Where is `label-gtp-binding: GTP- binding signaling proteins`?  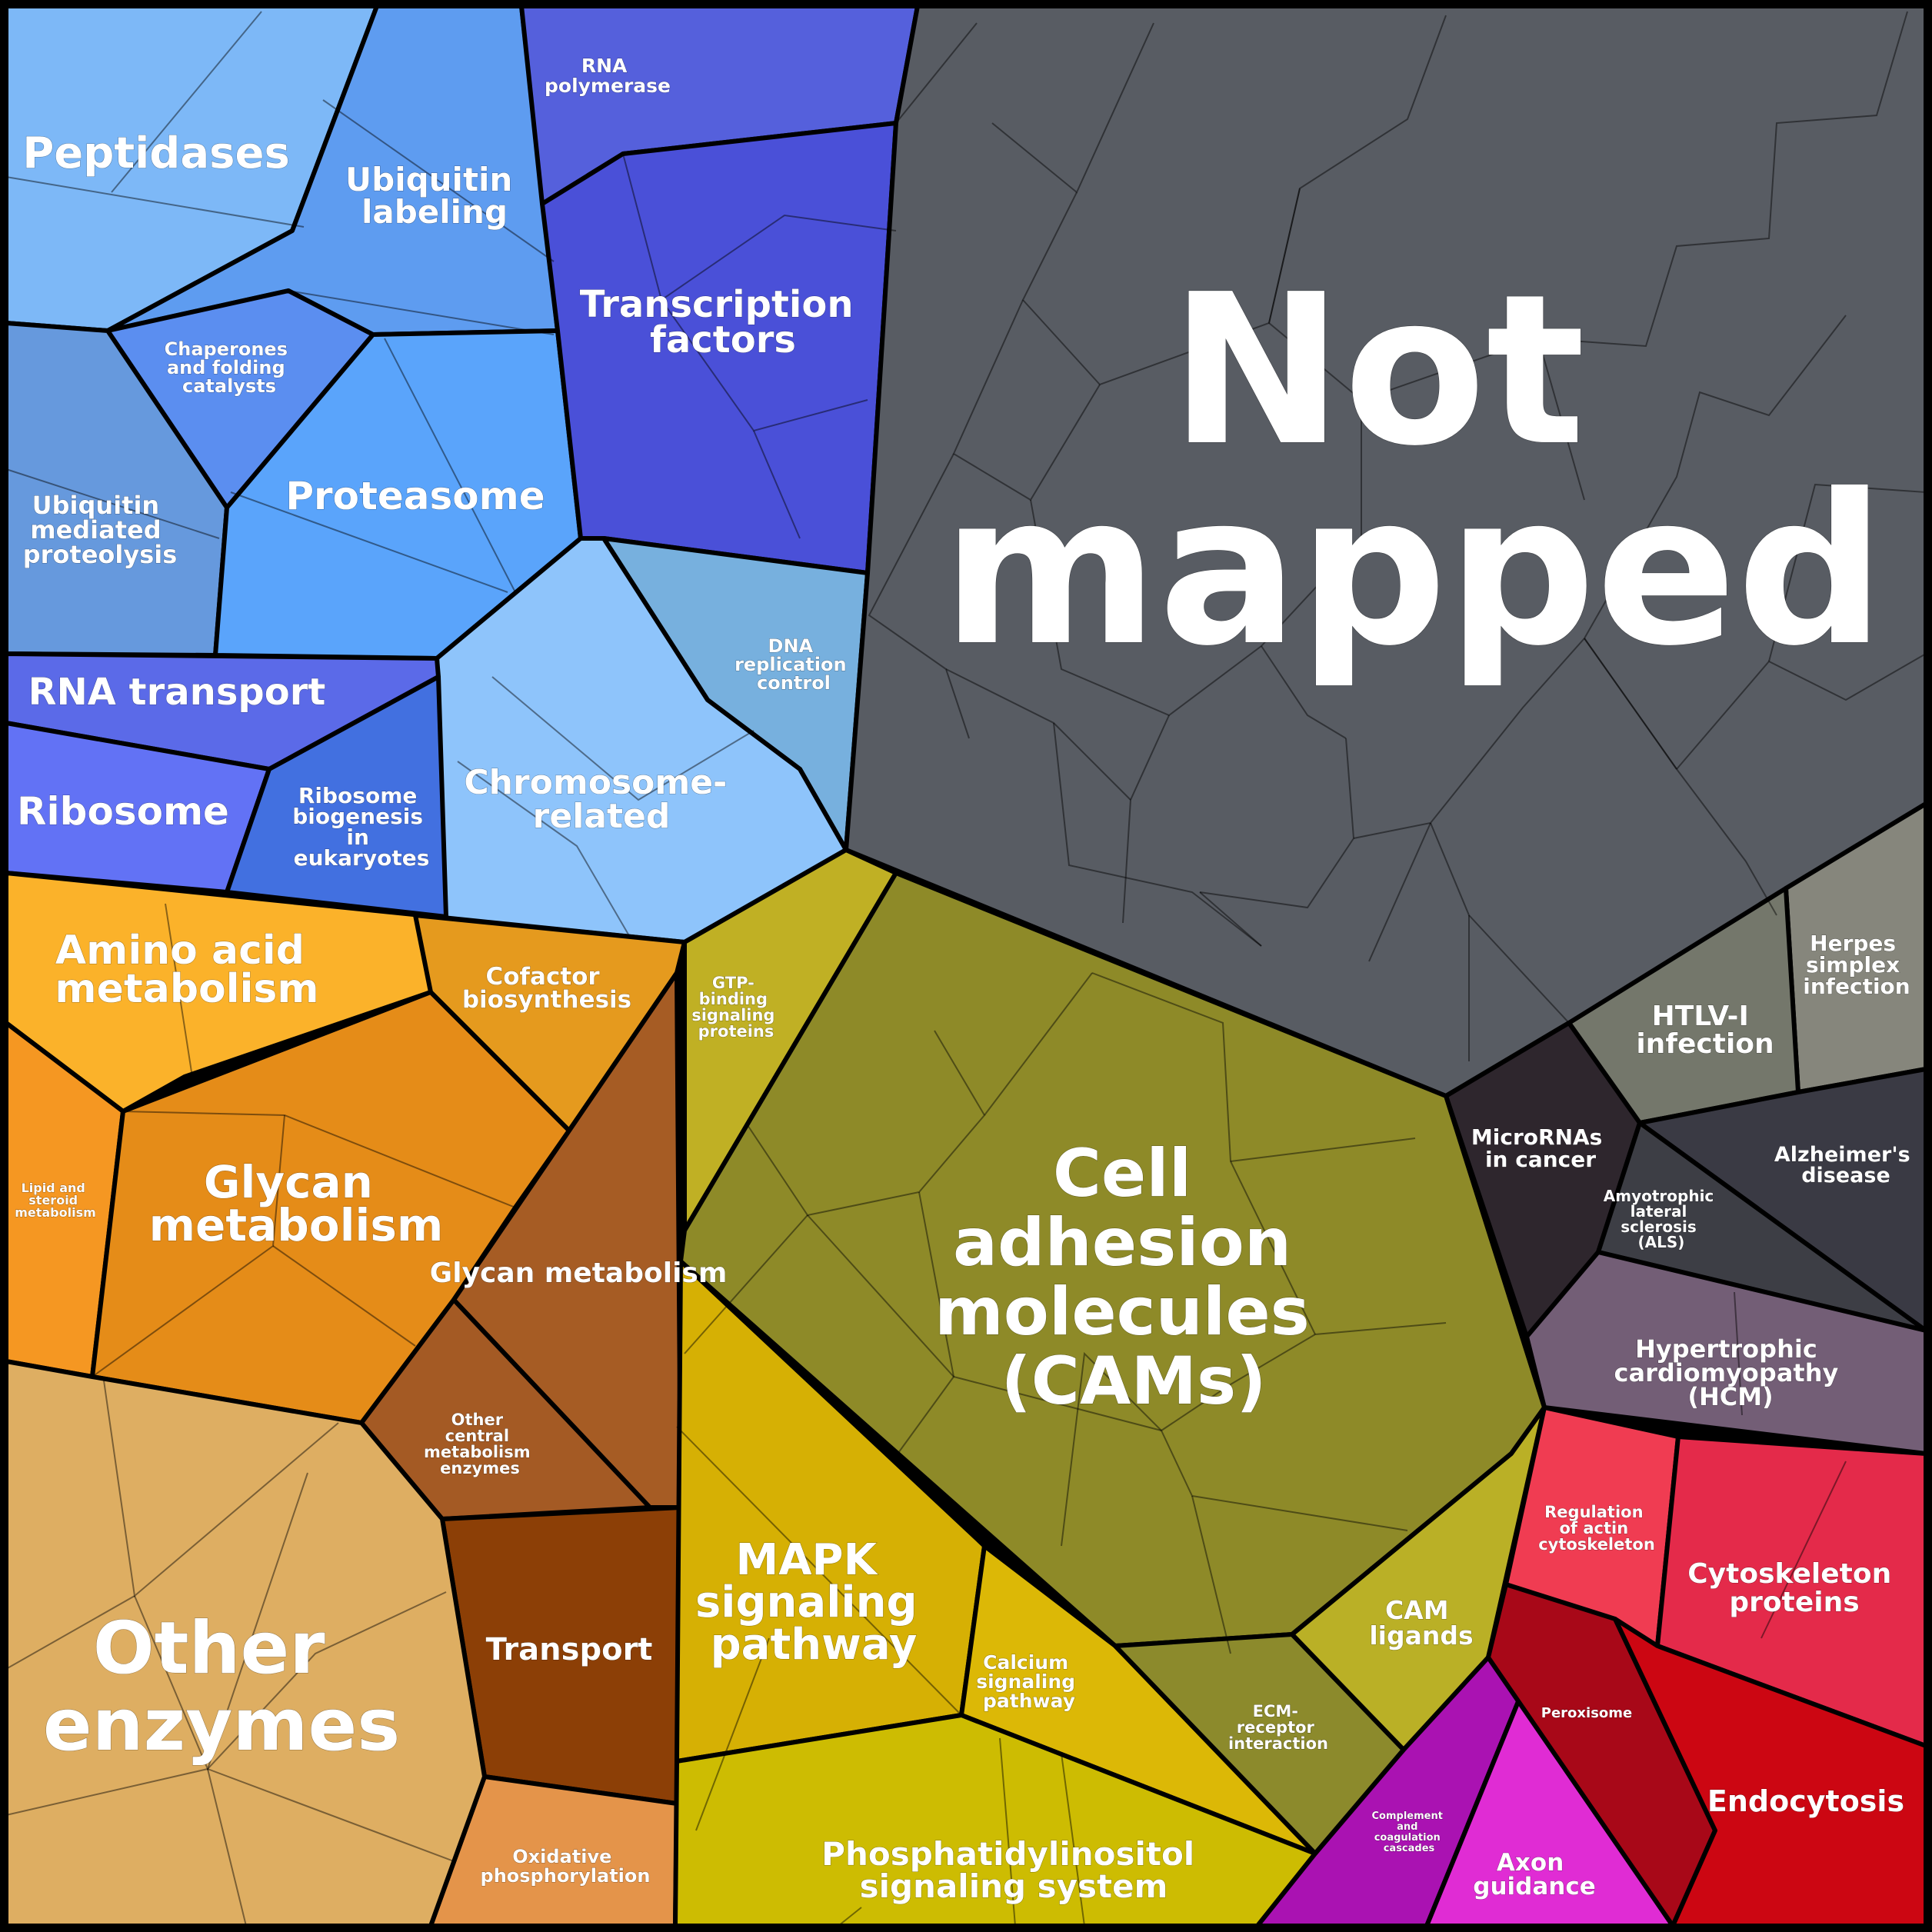 label-gtp-binding: GTP- binding signaling proteins is located at coordinates (736, 1007).